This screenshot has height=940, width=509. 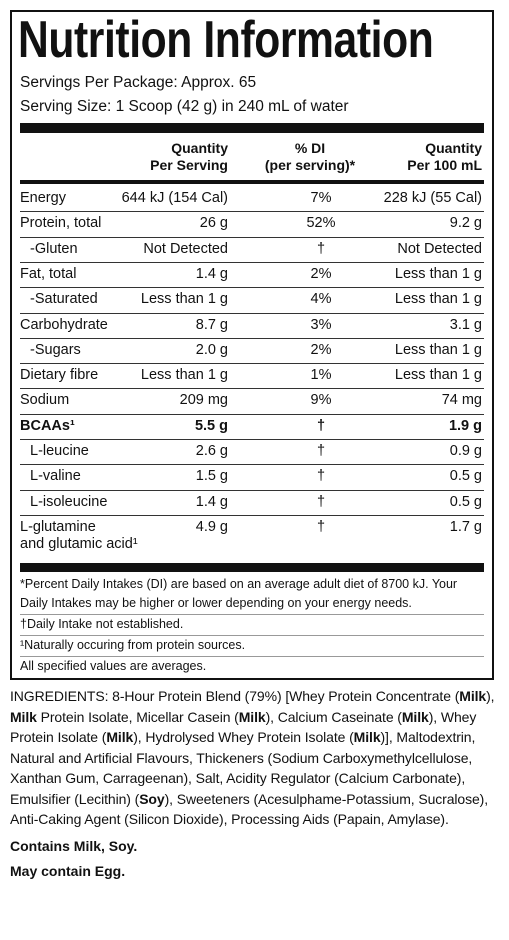 What do you see at coordinates (252, 182) in the screenshot?
I see `header-bar` at bounding box center [252, 182].